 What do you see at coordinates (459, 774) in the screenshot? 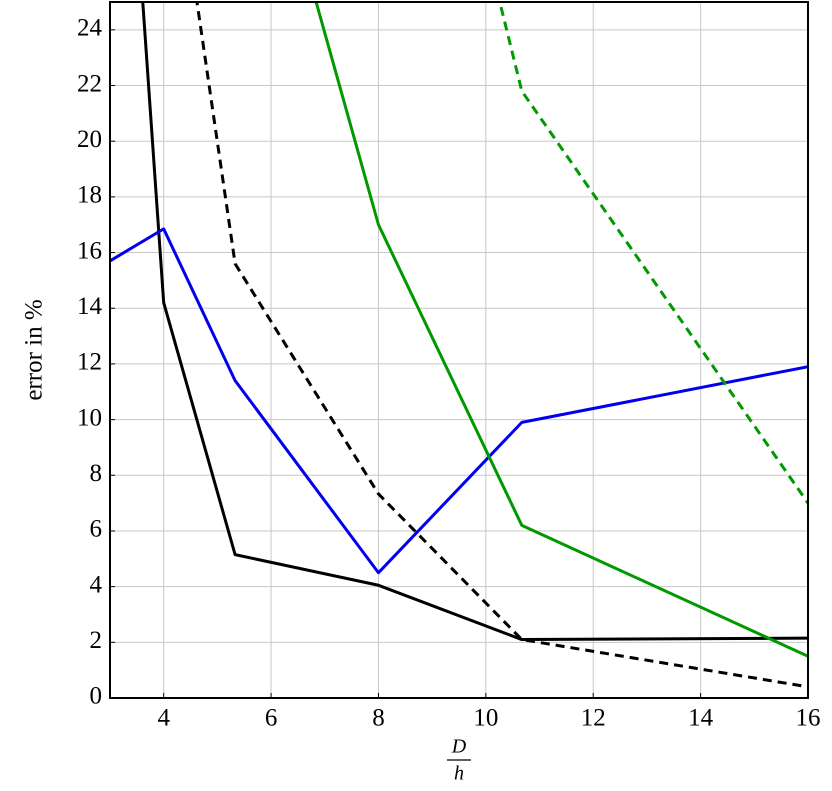
I see `x-axis-label-denominator: h` at bounding box center [459, 774].